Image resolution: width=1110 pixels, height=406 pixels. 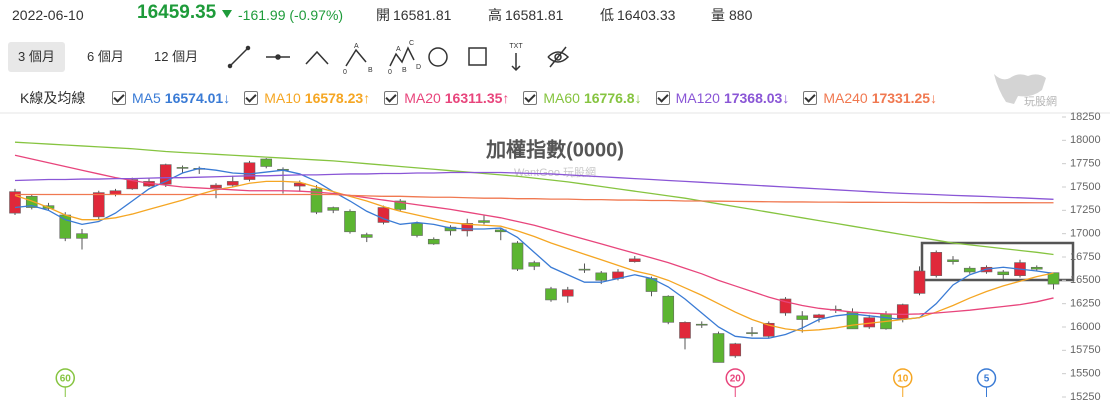 I want to click on hline-tool, so click(x=278, y=57).